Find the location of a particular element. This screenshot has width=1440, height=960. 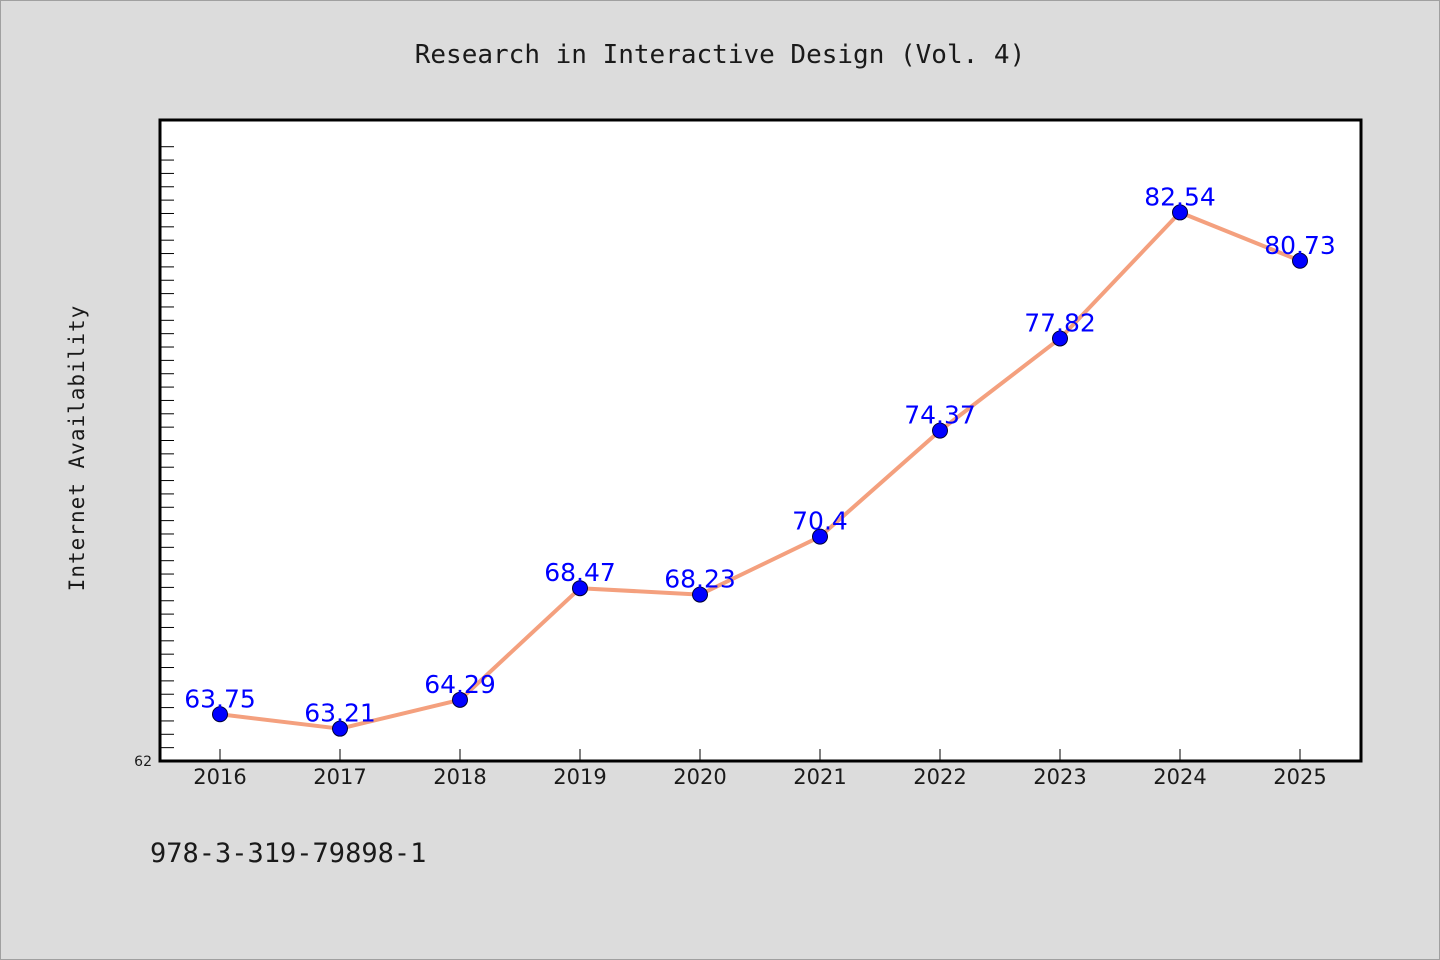

data-label: 70.4 is located at coordinates (820, 521).